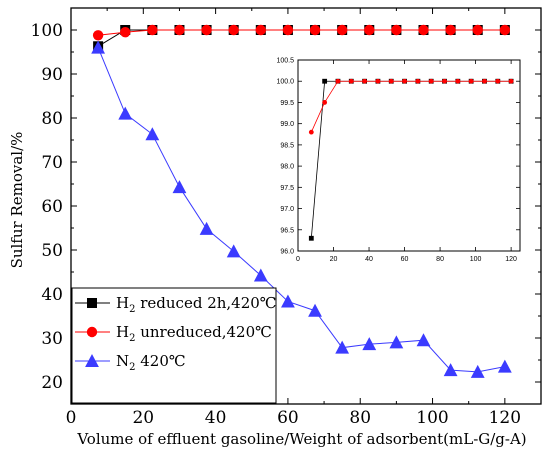 The height and width of the screenshot is (457, 550). Describe the element at coordinates (52, 295) in the screenshot. I see `y-tick-label: 40` at that location.